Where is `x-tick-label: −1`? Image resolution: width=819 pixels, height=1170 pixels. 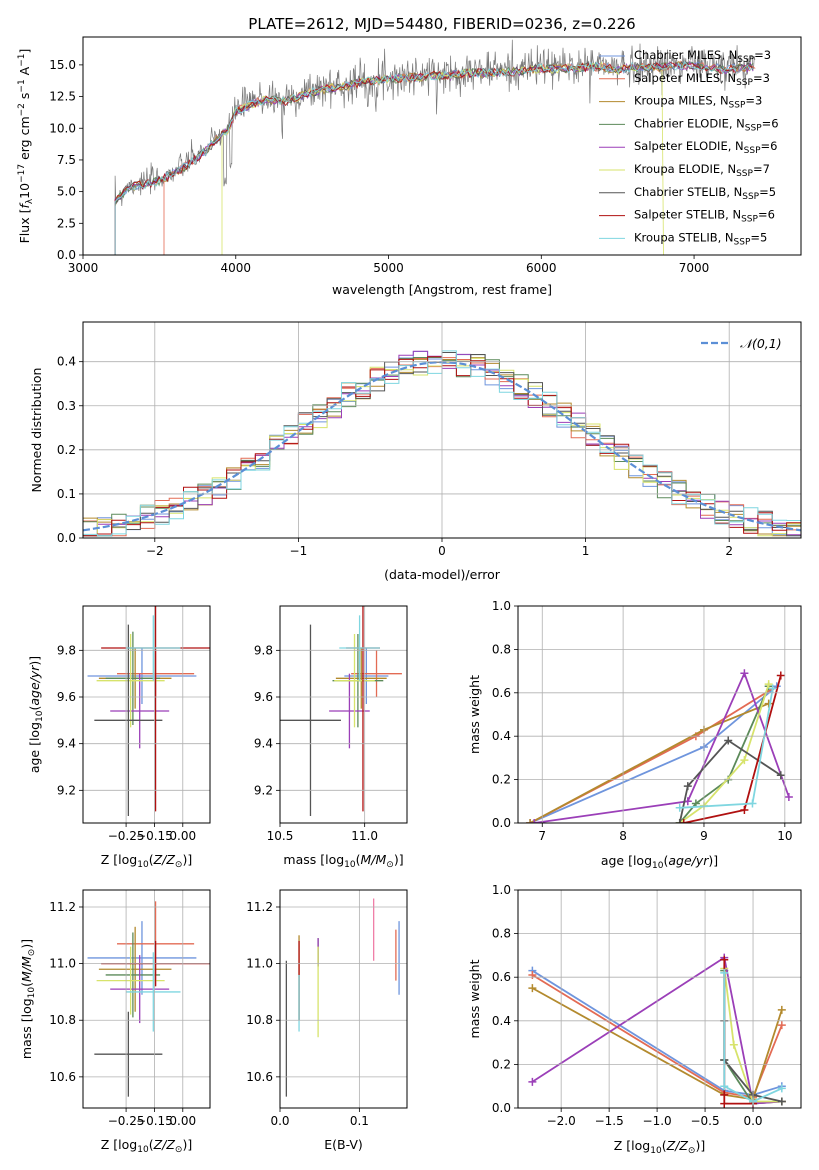 x-tick-label: −1 is located at coordinates (299, 551).